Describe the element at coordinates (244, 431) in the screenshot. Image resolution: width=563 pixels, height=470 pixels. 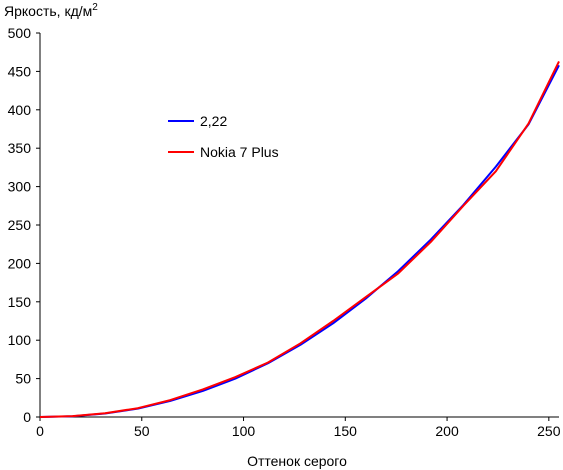
I see `x-tick-label: 100` at that location.